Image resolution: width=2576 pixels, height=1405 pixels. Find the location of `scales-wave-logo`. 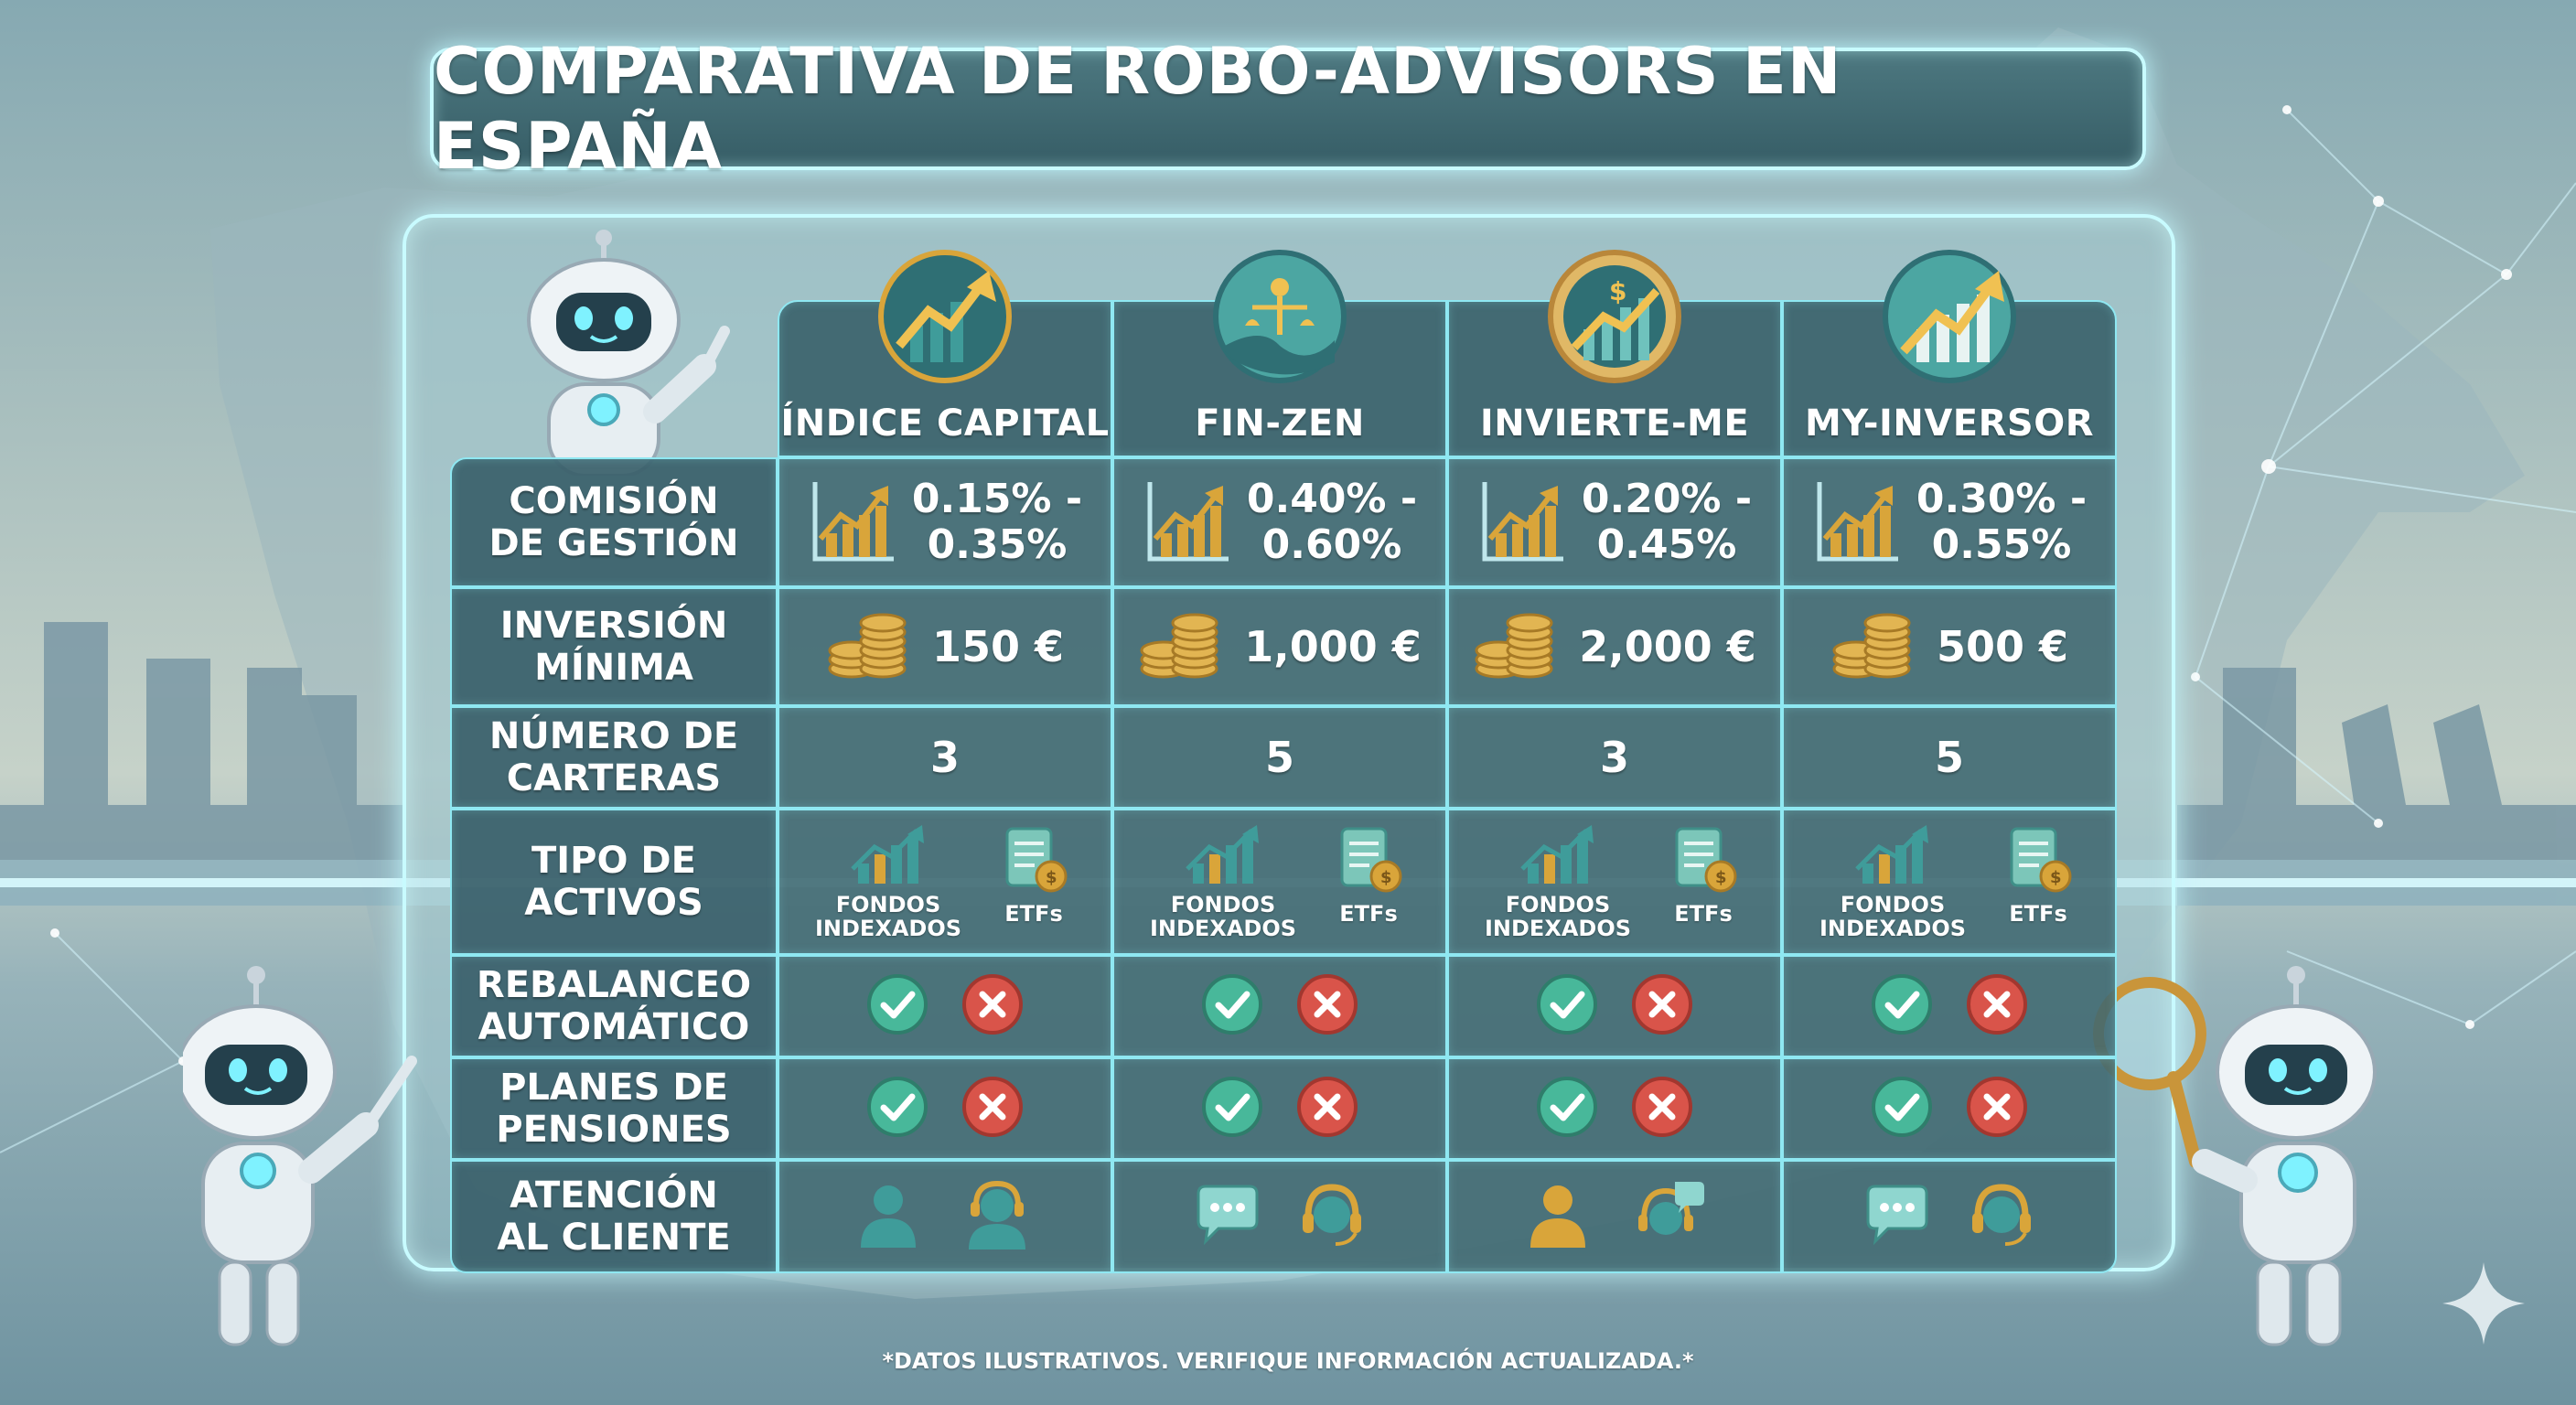

scales-wave-logo is located at coordinates (1280, 318).